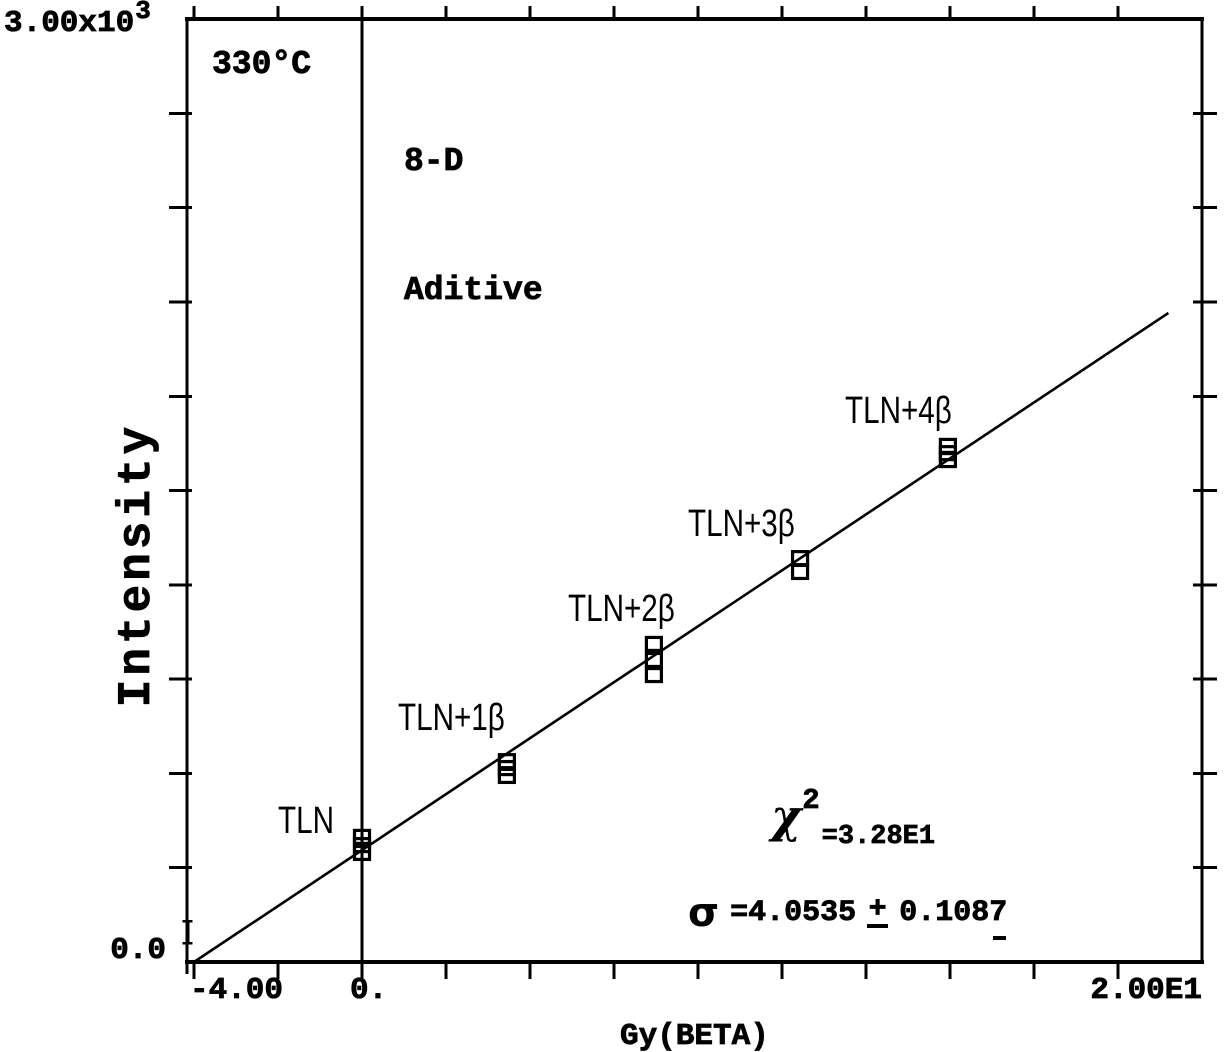 This screenshot has height=1052, width=1227. I want to click on point-group-label-3: TLN+3β, so click(741, 524).